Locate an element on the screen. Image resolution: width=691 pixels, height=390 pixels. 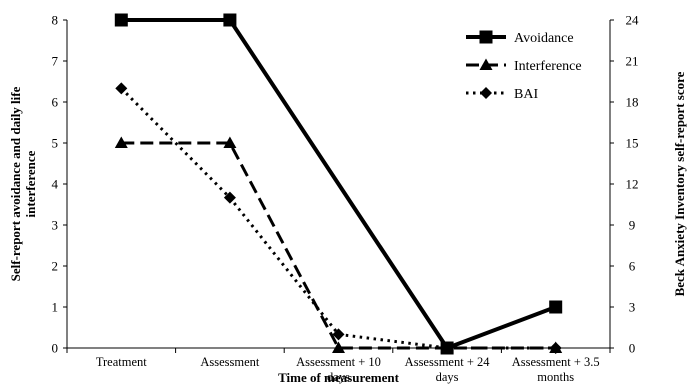
right-tick-label: 3 is located at coordinates (632, 307).